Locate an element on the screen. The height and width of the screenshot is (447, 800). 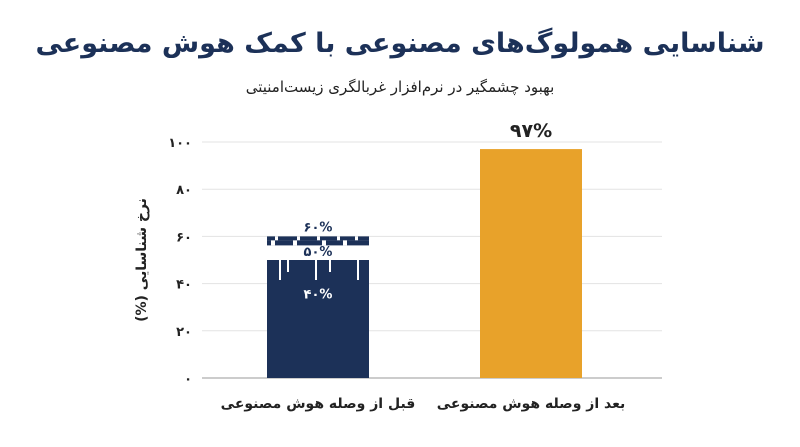
y-tick-labels: ۰ ۲۰ ۴۰ ۶۰ ۸۰ ۱۰۰ is located at coordinates (180, 261).